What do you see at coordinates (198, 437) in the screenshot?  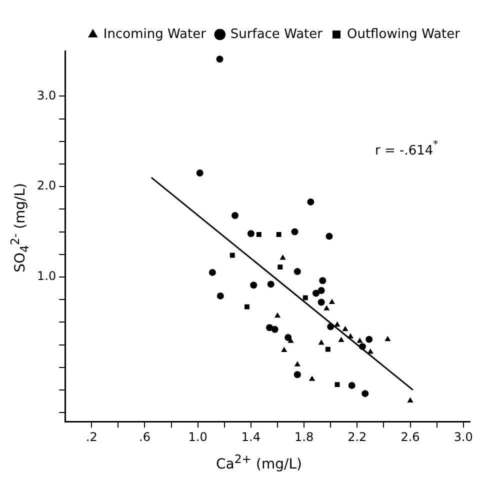 I see `x-tick-label: 1.0` at bounding box center [198, 437].